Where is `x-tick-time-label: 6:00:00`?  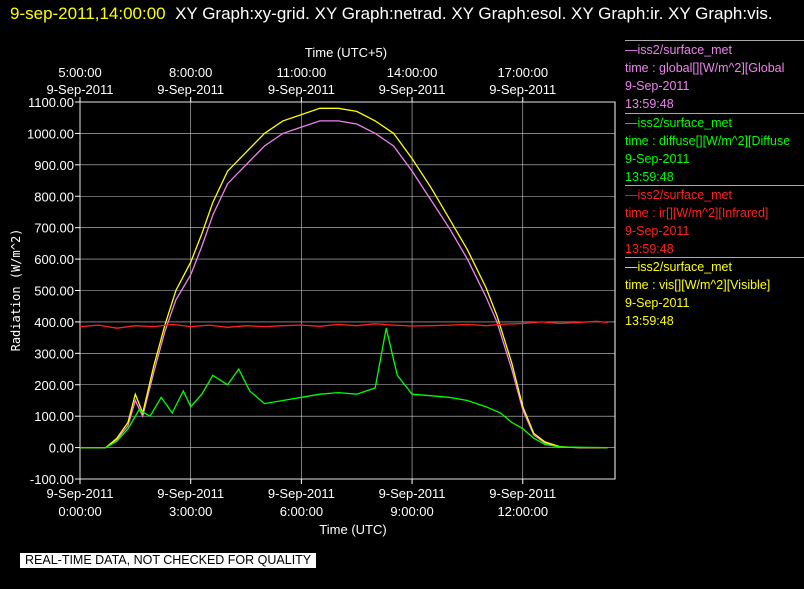
x-tick-time-label: 6:00:00 is located at coordinates (301, 511).